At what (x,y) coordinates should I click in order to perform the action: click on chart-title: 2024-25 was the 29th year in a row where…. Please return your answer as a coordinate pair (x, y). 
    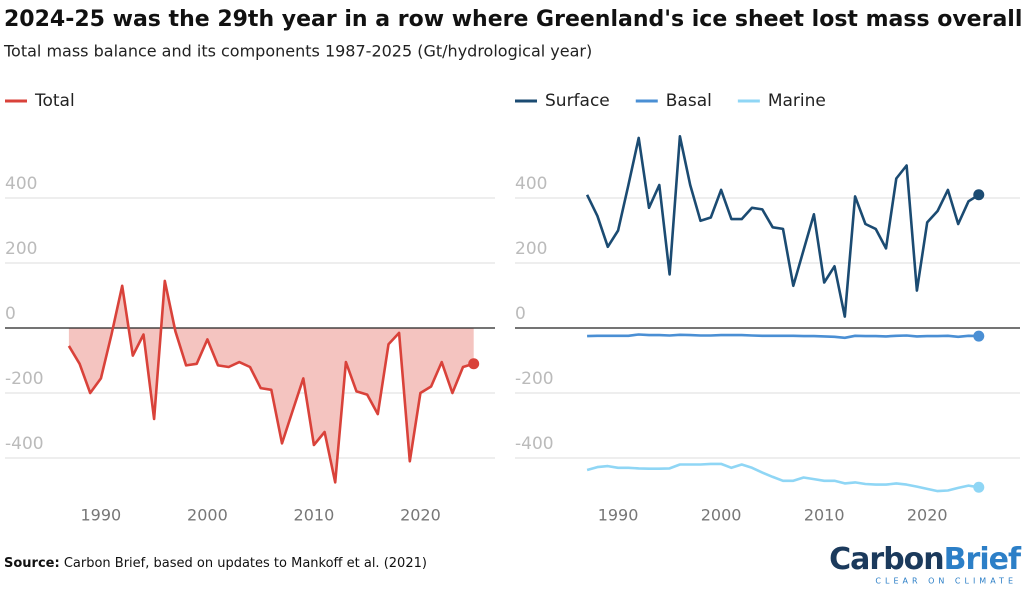
    Looking at the image, I should click on (513, 19).